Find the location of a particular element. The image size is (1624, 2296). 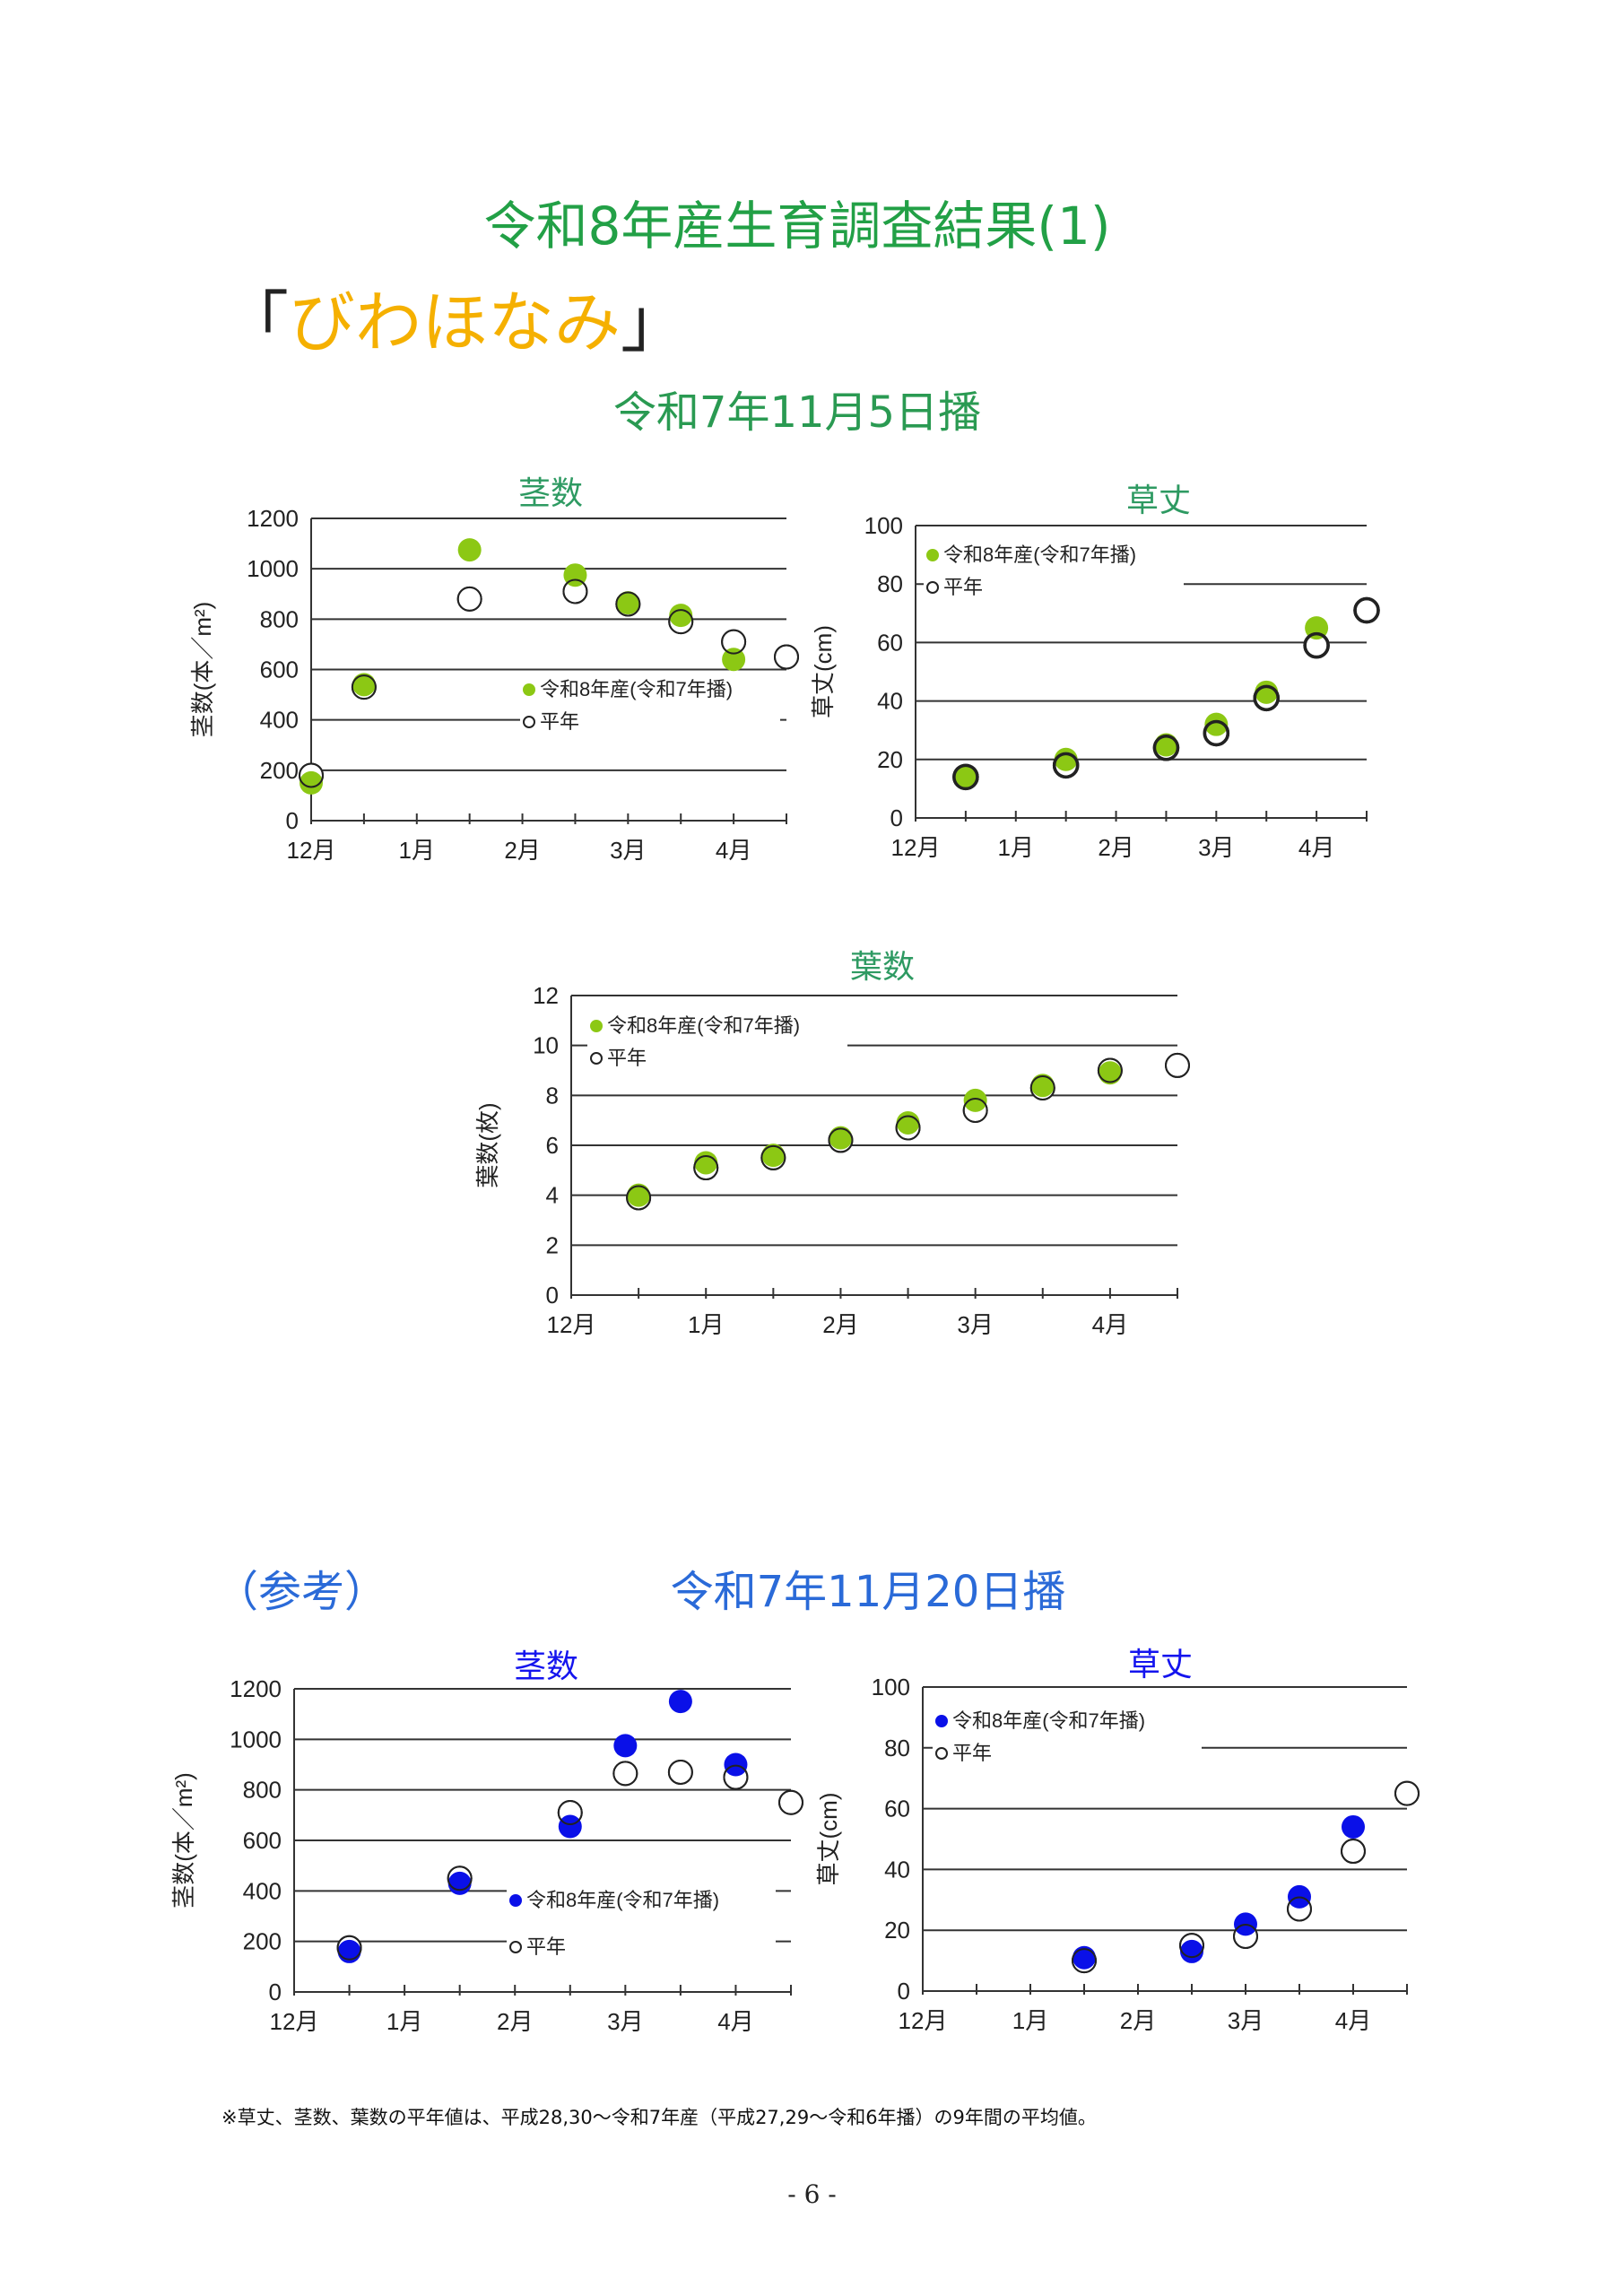

y-tick-label: 2 is located at coordinates (552, 1244).